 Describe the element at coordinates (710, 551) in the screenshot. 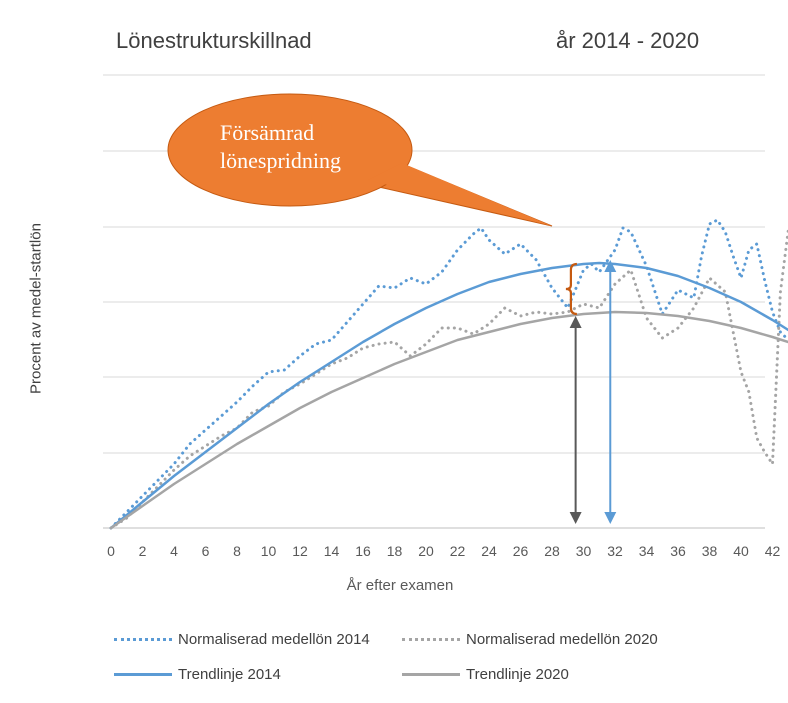

I see `x-tick-label: 38` at that location.